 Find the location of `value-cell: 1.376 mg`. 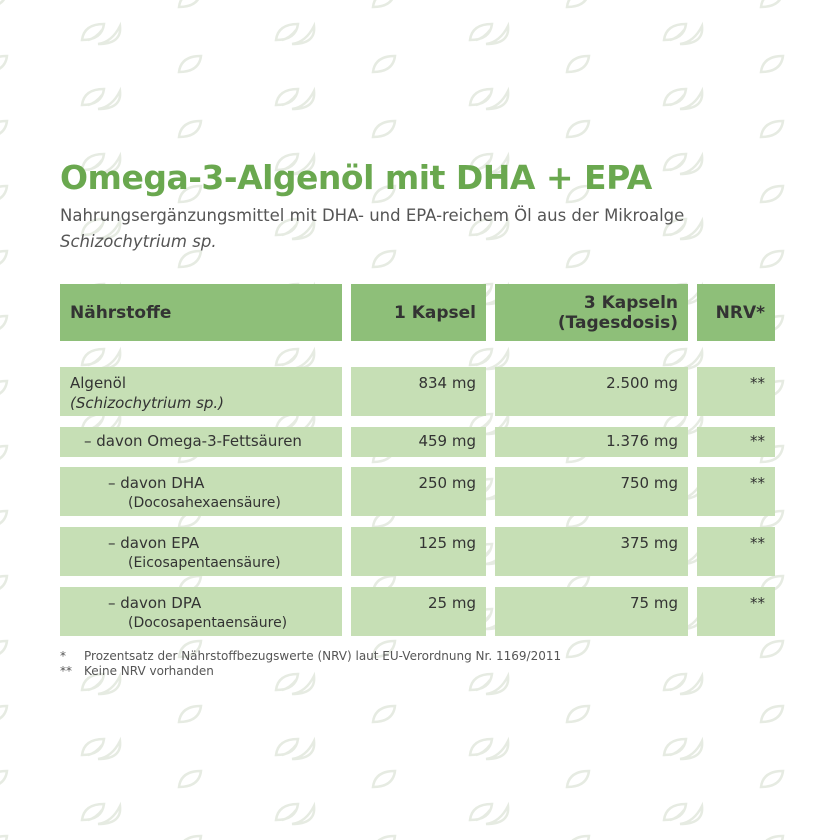

value-cell: 1.376 mg is located at coordinates (591, 442).